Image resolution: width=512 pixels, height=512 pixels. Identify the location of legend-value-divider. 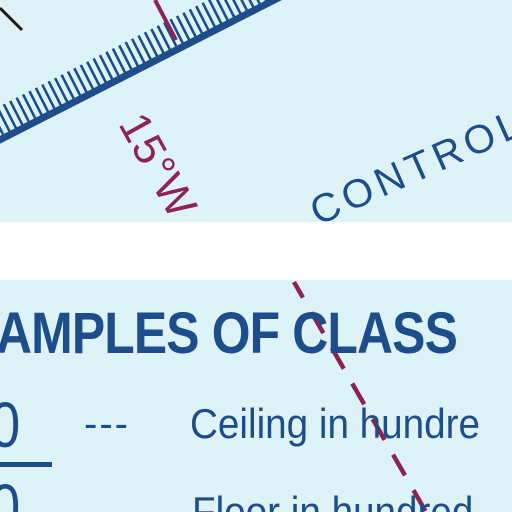
(26, 464).